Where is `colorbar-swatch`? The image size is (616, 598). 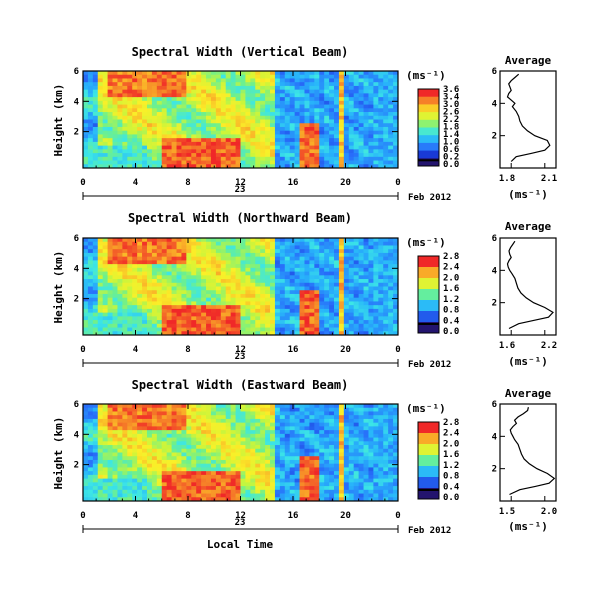 colorbar-swatch is located at coordinates (428, 262).